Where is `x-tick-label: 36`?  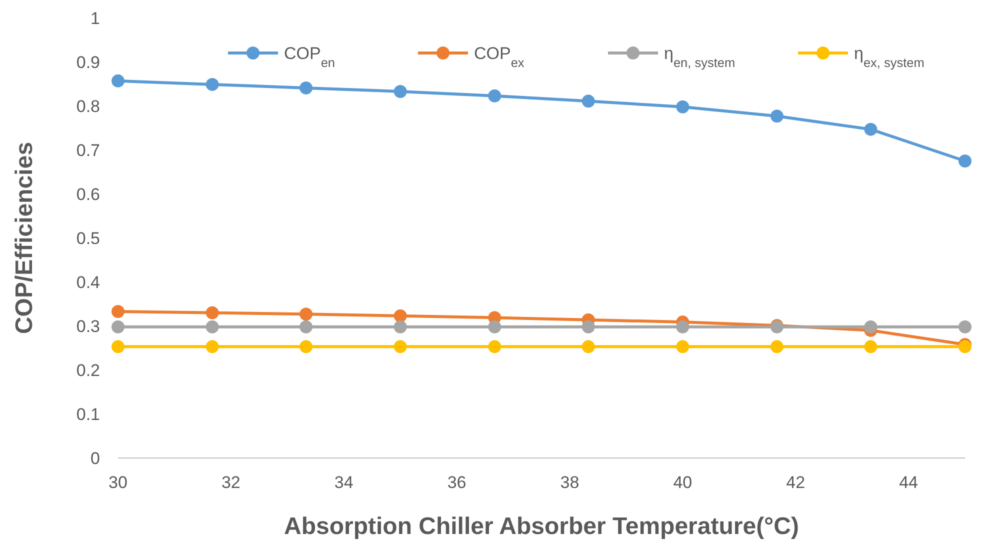
x-tick-label: 36 is located at coordinates (456, 482).